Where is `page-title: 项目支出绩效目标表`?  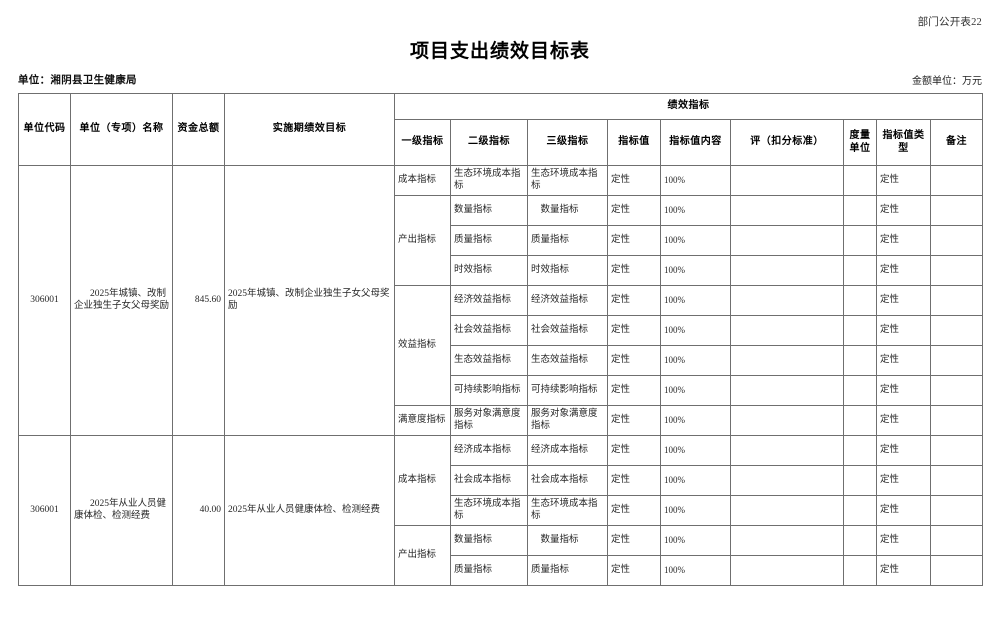
page-title: 项目支出绩效目标表 is located at coordinates (499, 51).